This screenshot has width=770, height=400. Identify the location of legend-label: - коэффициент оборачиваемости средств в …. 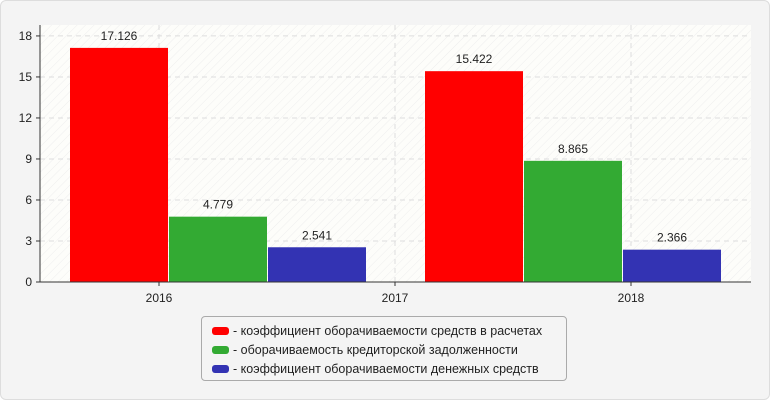
(388, 330).